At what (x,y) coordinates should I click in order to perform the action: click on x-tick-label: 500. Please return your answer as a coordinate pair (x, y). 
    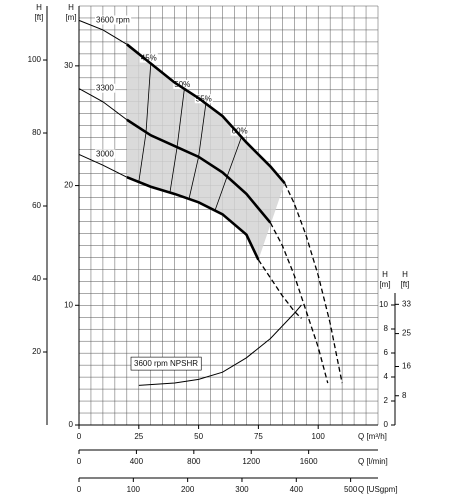
    Looking at the image, I should click on (351, 489).